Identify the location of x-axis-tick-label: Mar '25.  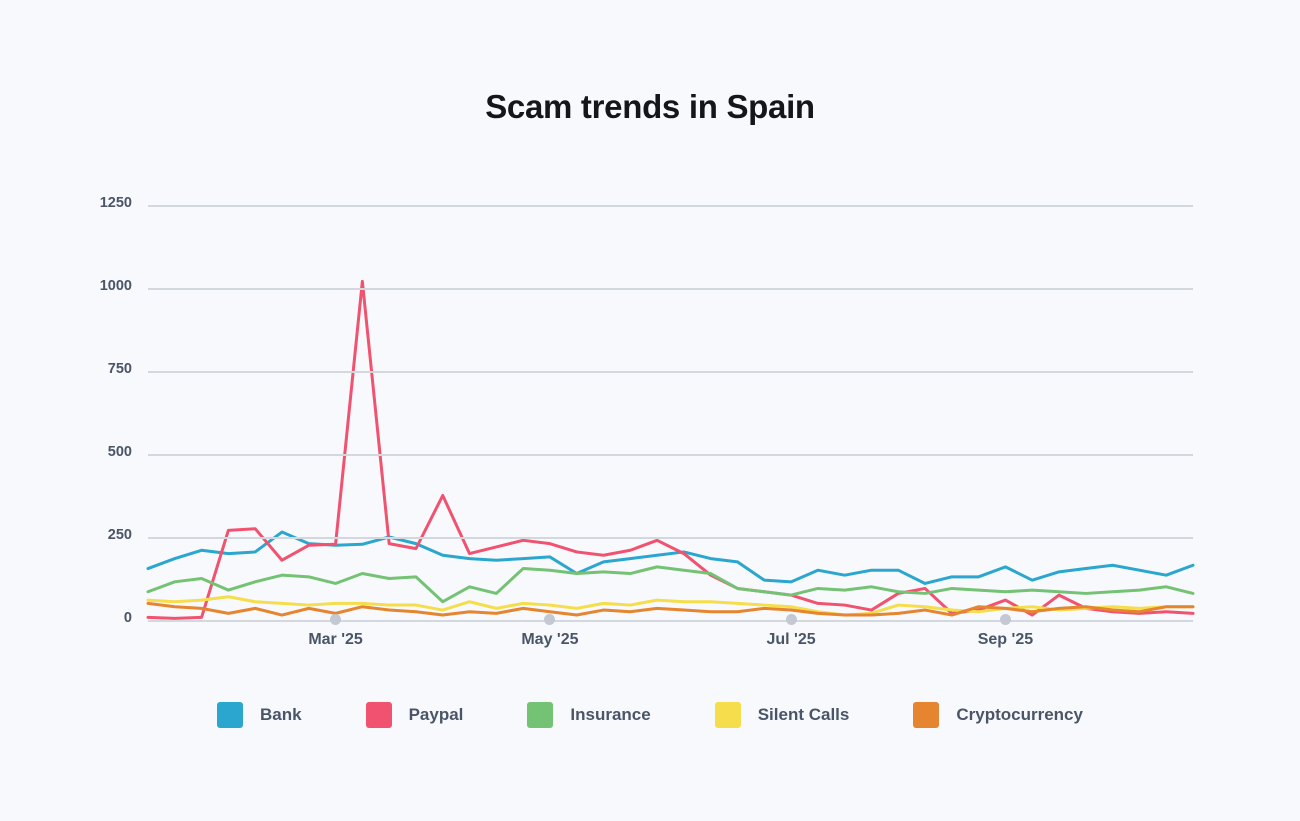
(335, 639).